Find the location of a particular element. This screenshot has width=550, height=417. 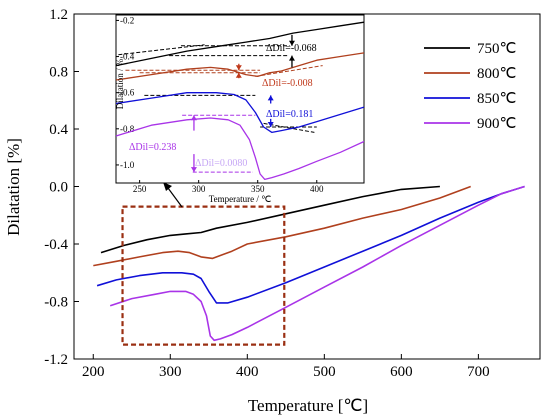

y-tick-label: 0.4 is located at coordinates (58, 130).